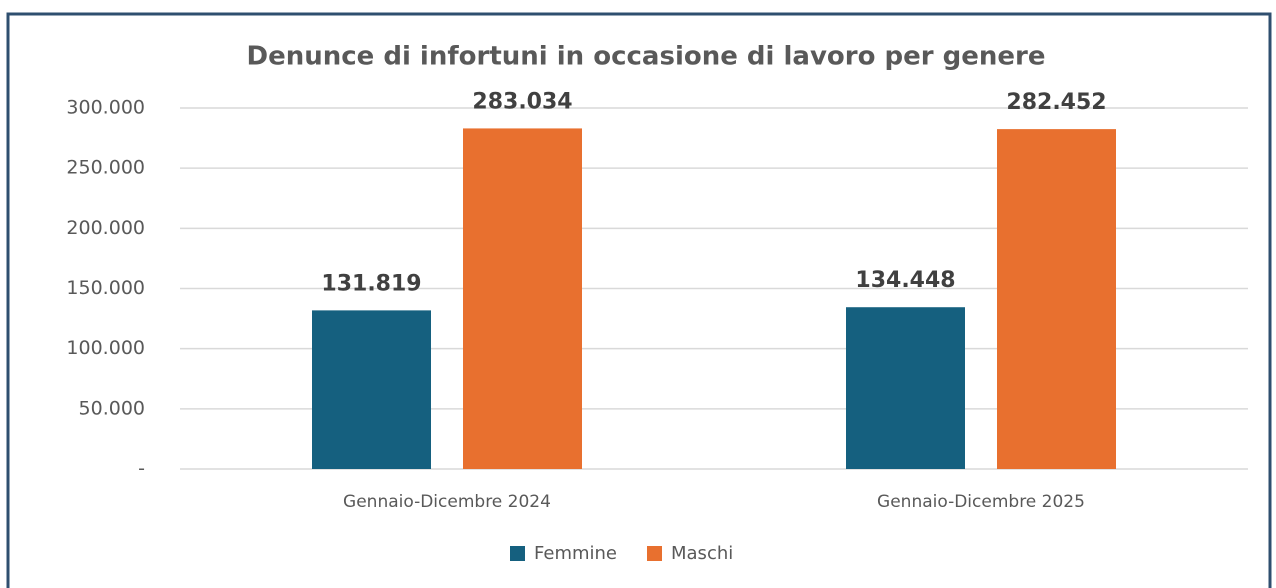 The width and height of the screenshot is (1276, 588). I want to click on y-tick-label: 200.000, so click(105, 228).